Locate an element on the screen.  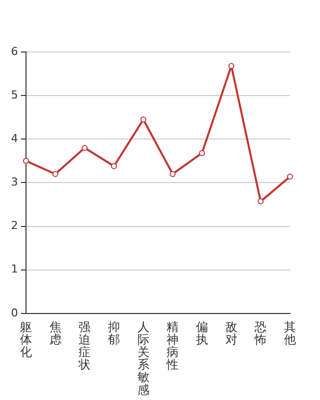
x-tick-label: 躯体化 is located at coordinates (26, 340).